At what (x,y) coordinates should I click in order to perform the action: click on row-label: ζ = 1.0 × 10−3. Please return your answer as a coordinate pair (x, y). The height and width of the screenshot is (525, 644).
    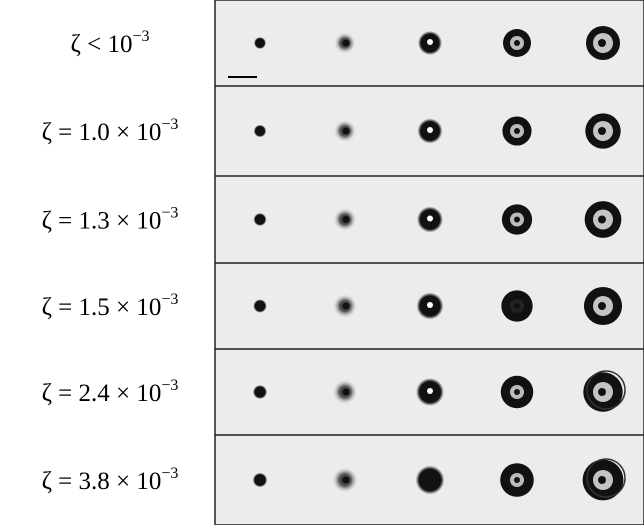
    Looking at the image, I should click on (110, 131).